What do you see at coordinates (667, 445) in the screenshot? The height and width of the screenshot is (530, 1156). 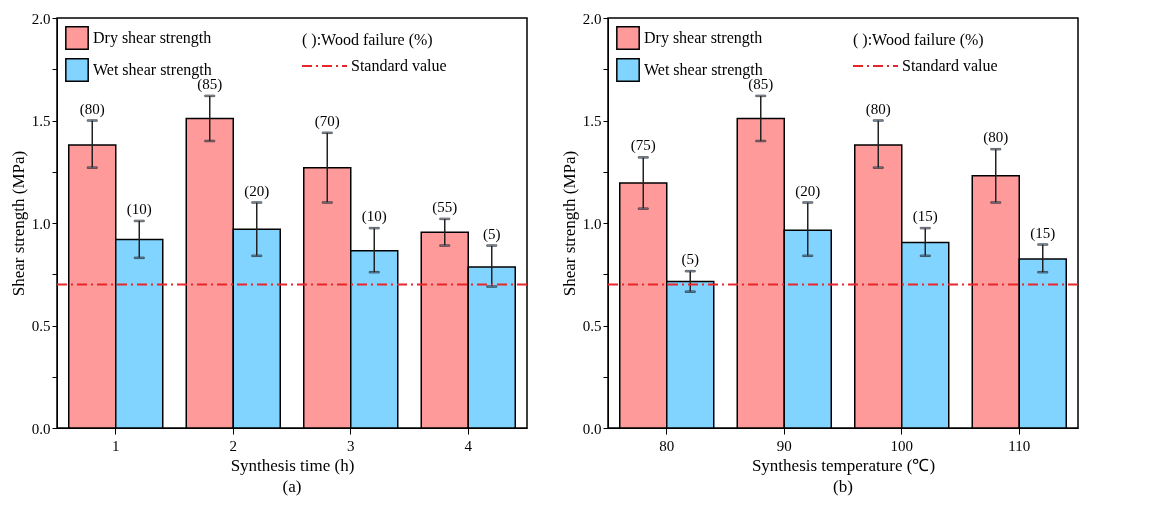 I see `x-tick-label: 80` at bounding box center [667, 445].